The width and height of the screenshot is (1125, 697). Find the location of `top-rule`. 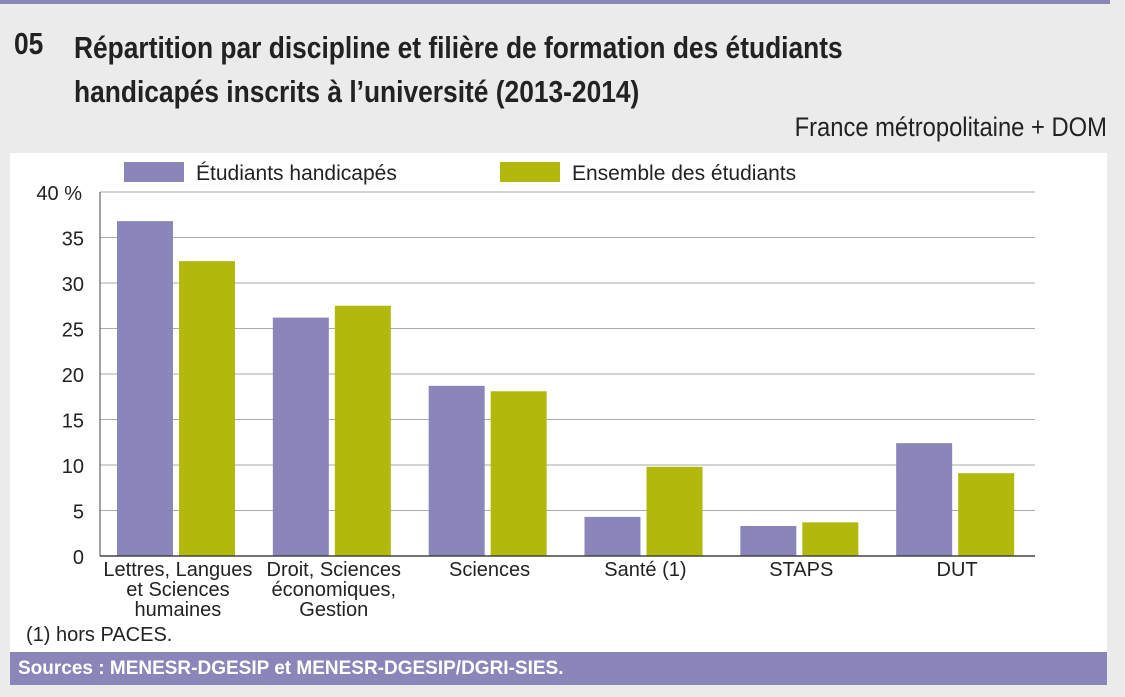

top-rule is located at coordinates (555, 2).